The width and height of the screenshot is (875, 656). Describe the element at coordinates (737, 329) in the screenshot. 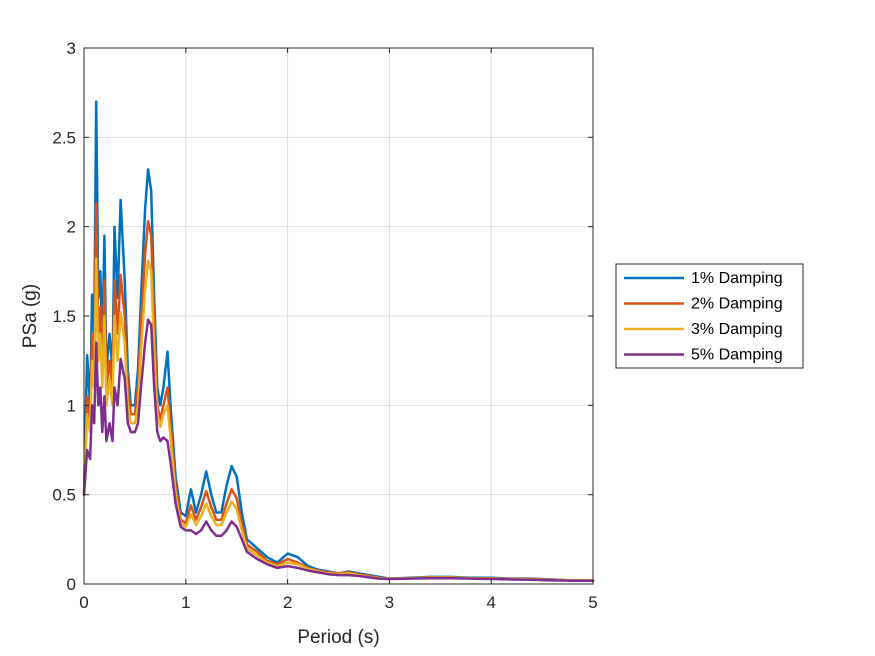

I see `legend-label-3: 3% Damping` at that location.